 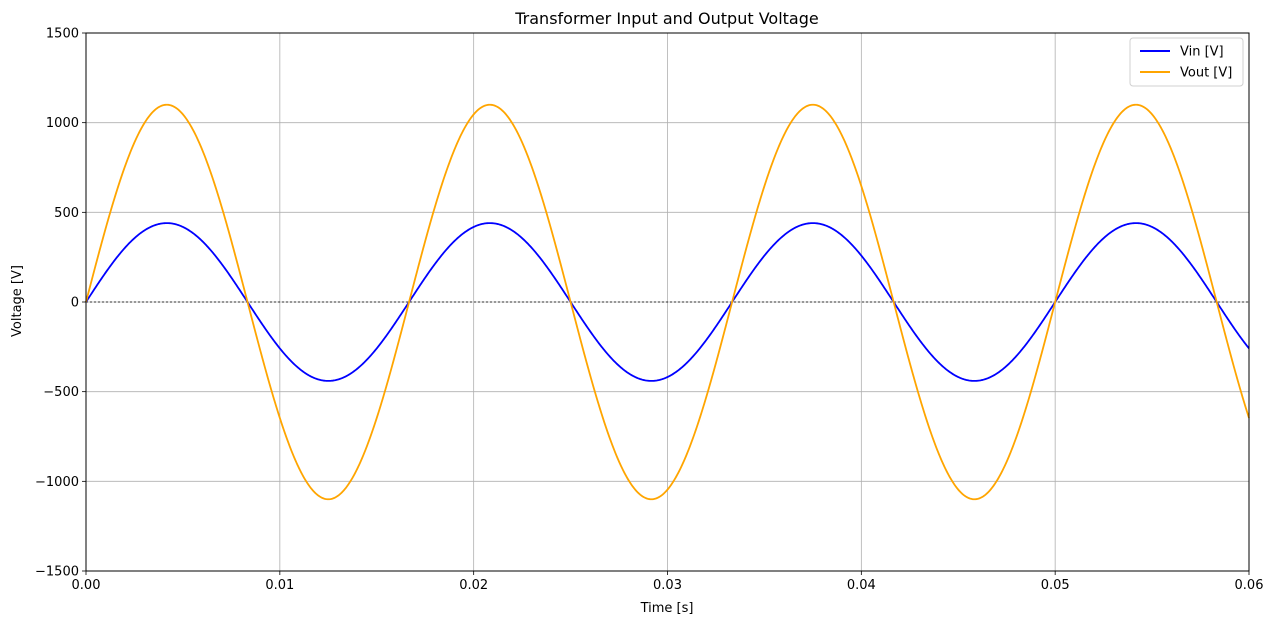 I want to click on y-tick-label: 500, so click(x=66, y=213).